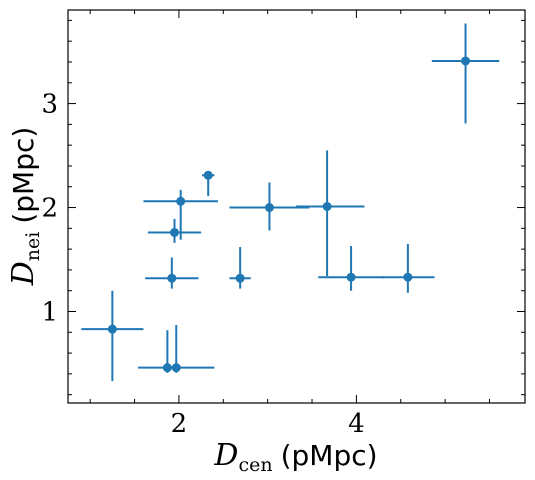  I want to click on x-tick-label: 2, so click(179, 424).